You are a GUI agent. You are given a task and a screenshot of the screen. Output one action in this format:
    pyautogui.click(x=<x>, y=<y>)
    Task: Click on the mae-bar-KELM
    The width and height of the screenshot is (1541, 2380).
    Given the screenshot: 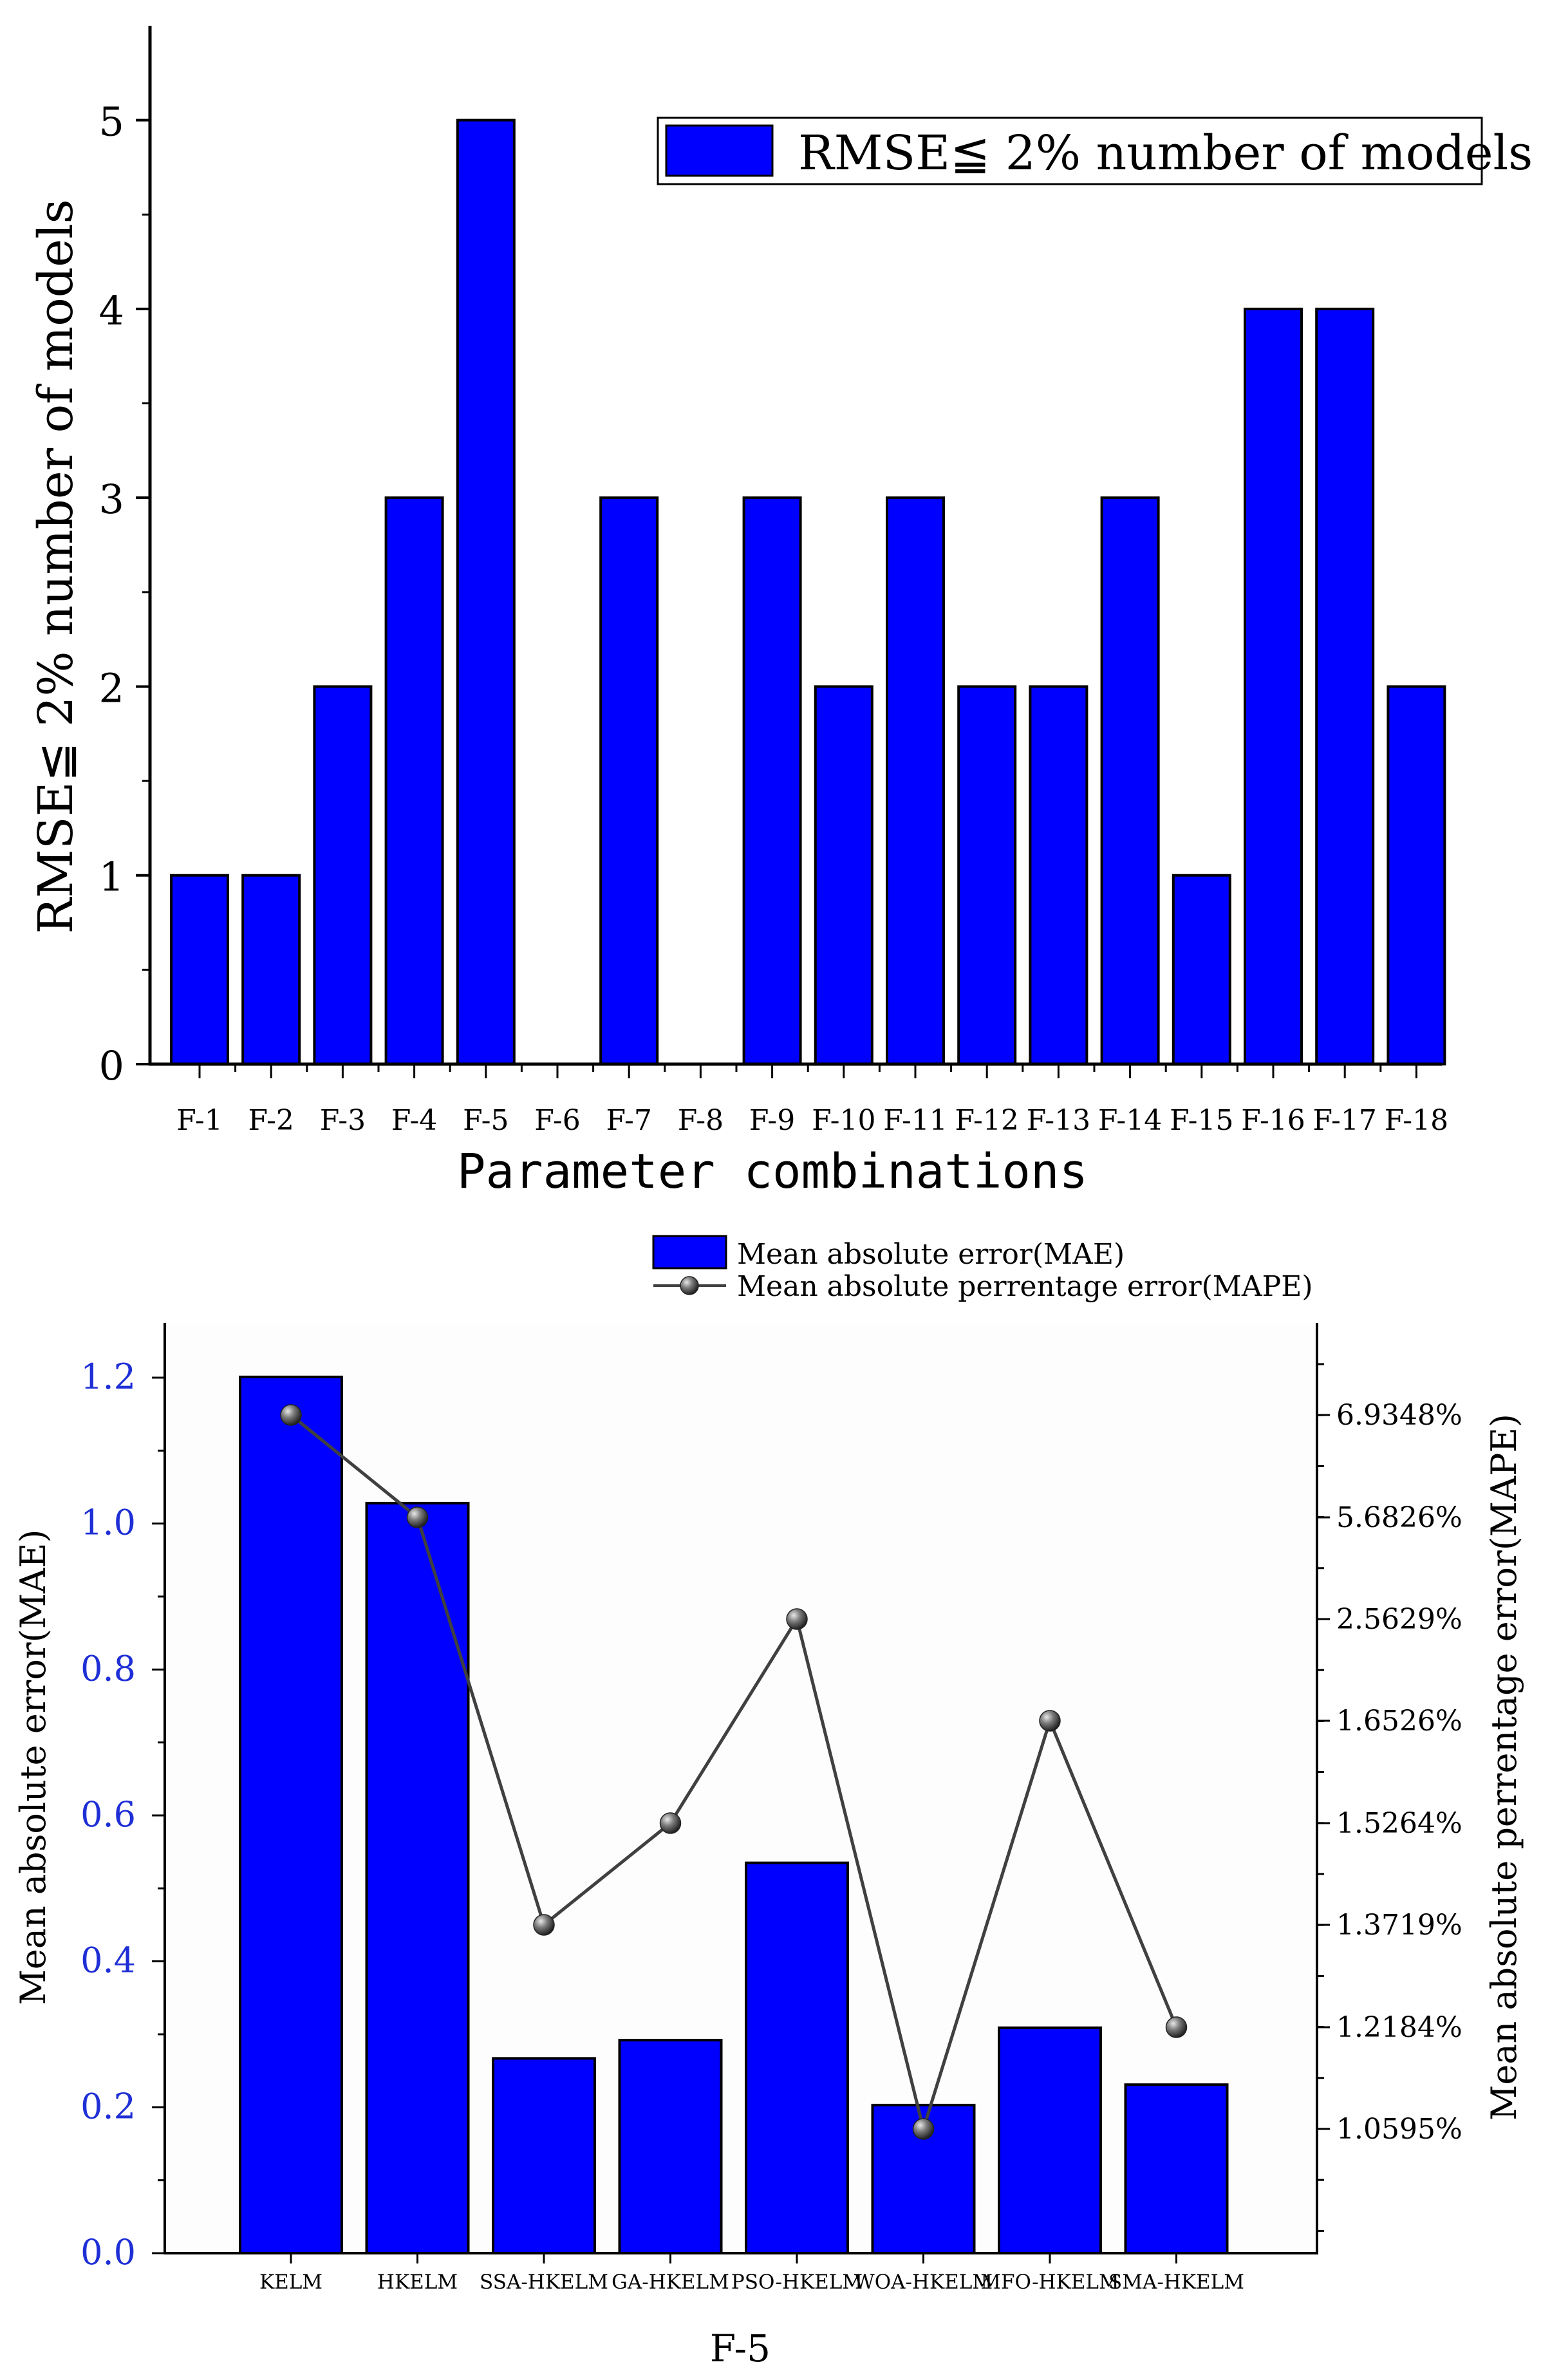 What is the action you would take?
    pyautogui.click(x=291, y=1814)
    